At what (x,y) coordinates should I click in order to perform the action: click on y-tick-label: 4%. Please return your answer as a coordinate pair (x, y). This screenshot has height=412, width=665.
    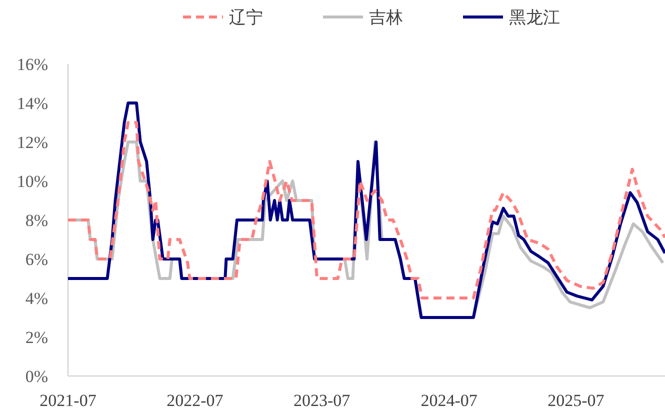
    Looking at the image, I should click on (36, 298).